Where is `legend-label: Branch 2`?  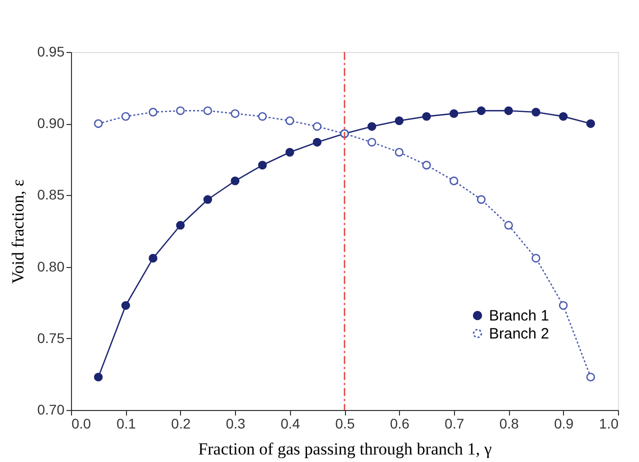
legend-label: Branch 2 is located at coordinates (519, 334).